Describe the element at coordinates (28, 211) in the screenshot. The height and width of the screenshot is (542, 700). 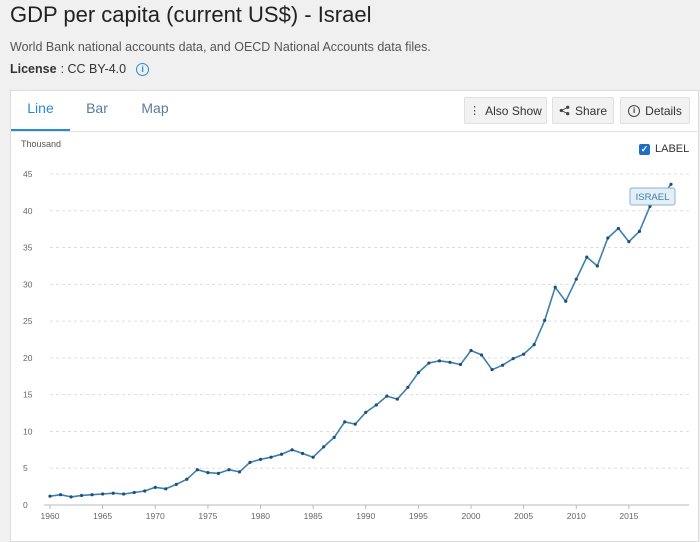
I see `y-tick-label: 40` at that location.